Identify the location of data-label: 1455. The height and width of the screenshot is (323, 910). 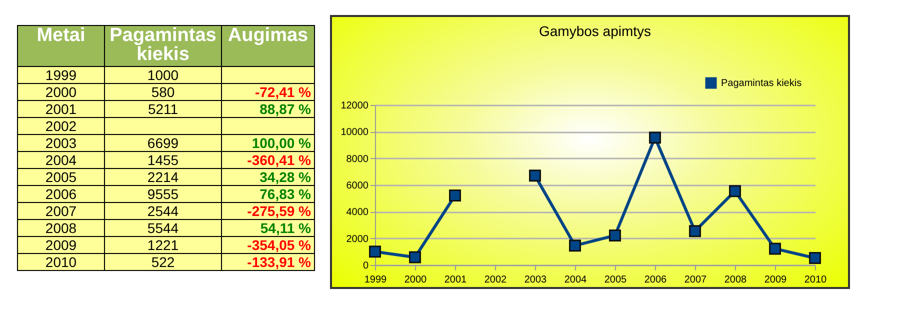
(163, 160).